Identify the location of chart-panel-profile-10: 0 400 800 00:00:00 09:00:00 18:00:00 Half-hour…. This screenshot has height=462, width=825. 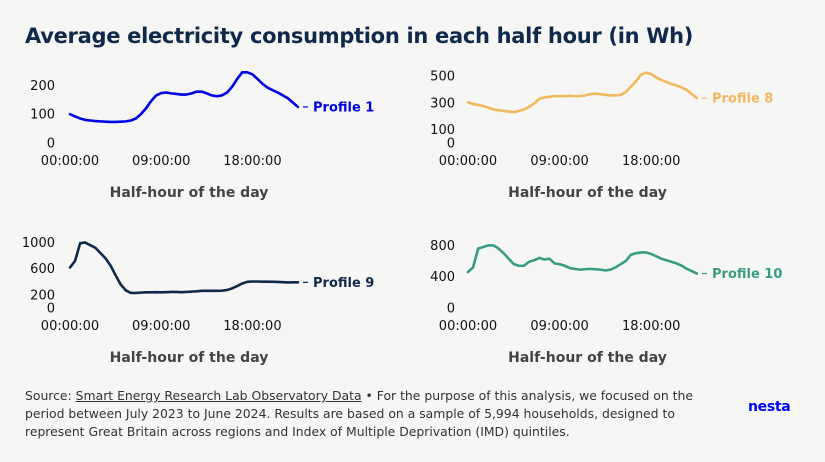
(606, 302).